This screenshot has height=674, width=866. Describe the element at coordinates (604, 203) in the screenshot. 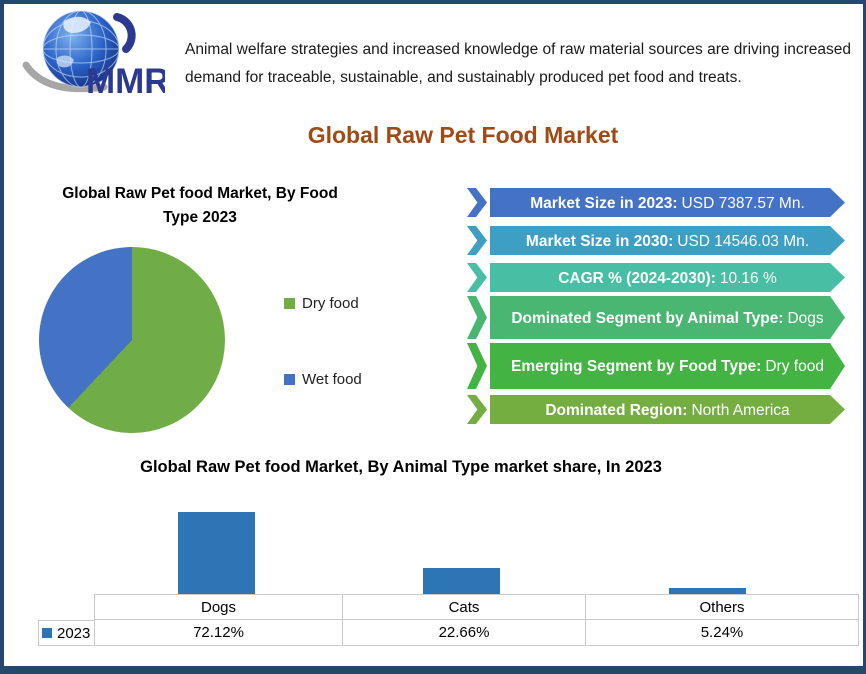

I see `banner-label: Market Size in 2023:` at that location.